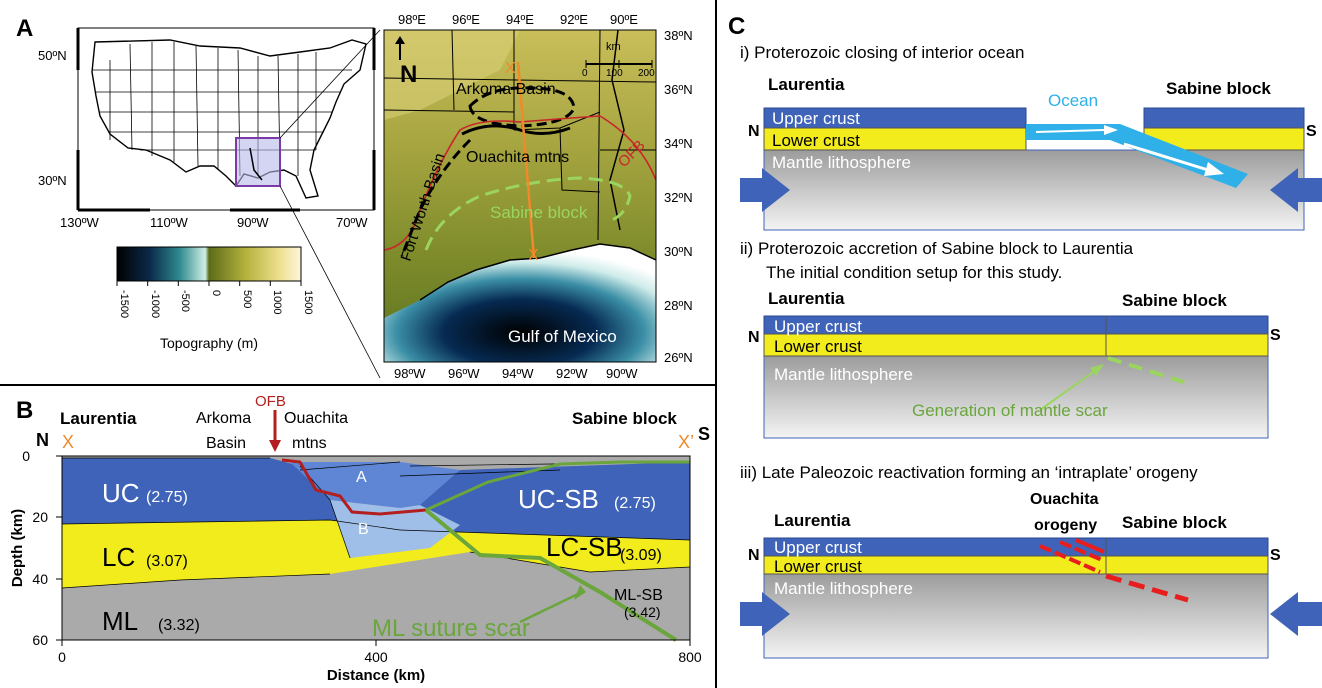  Describe the element at coordinates (464, 373) in the screenshot. I see `bottom-lon-label: 96ºW` at that location.